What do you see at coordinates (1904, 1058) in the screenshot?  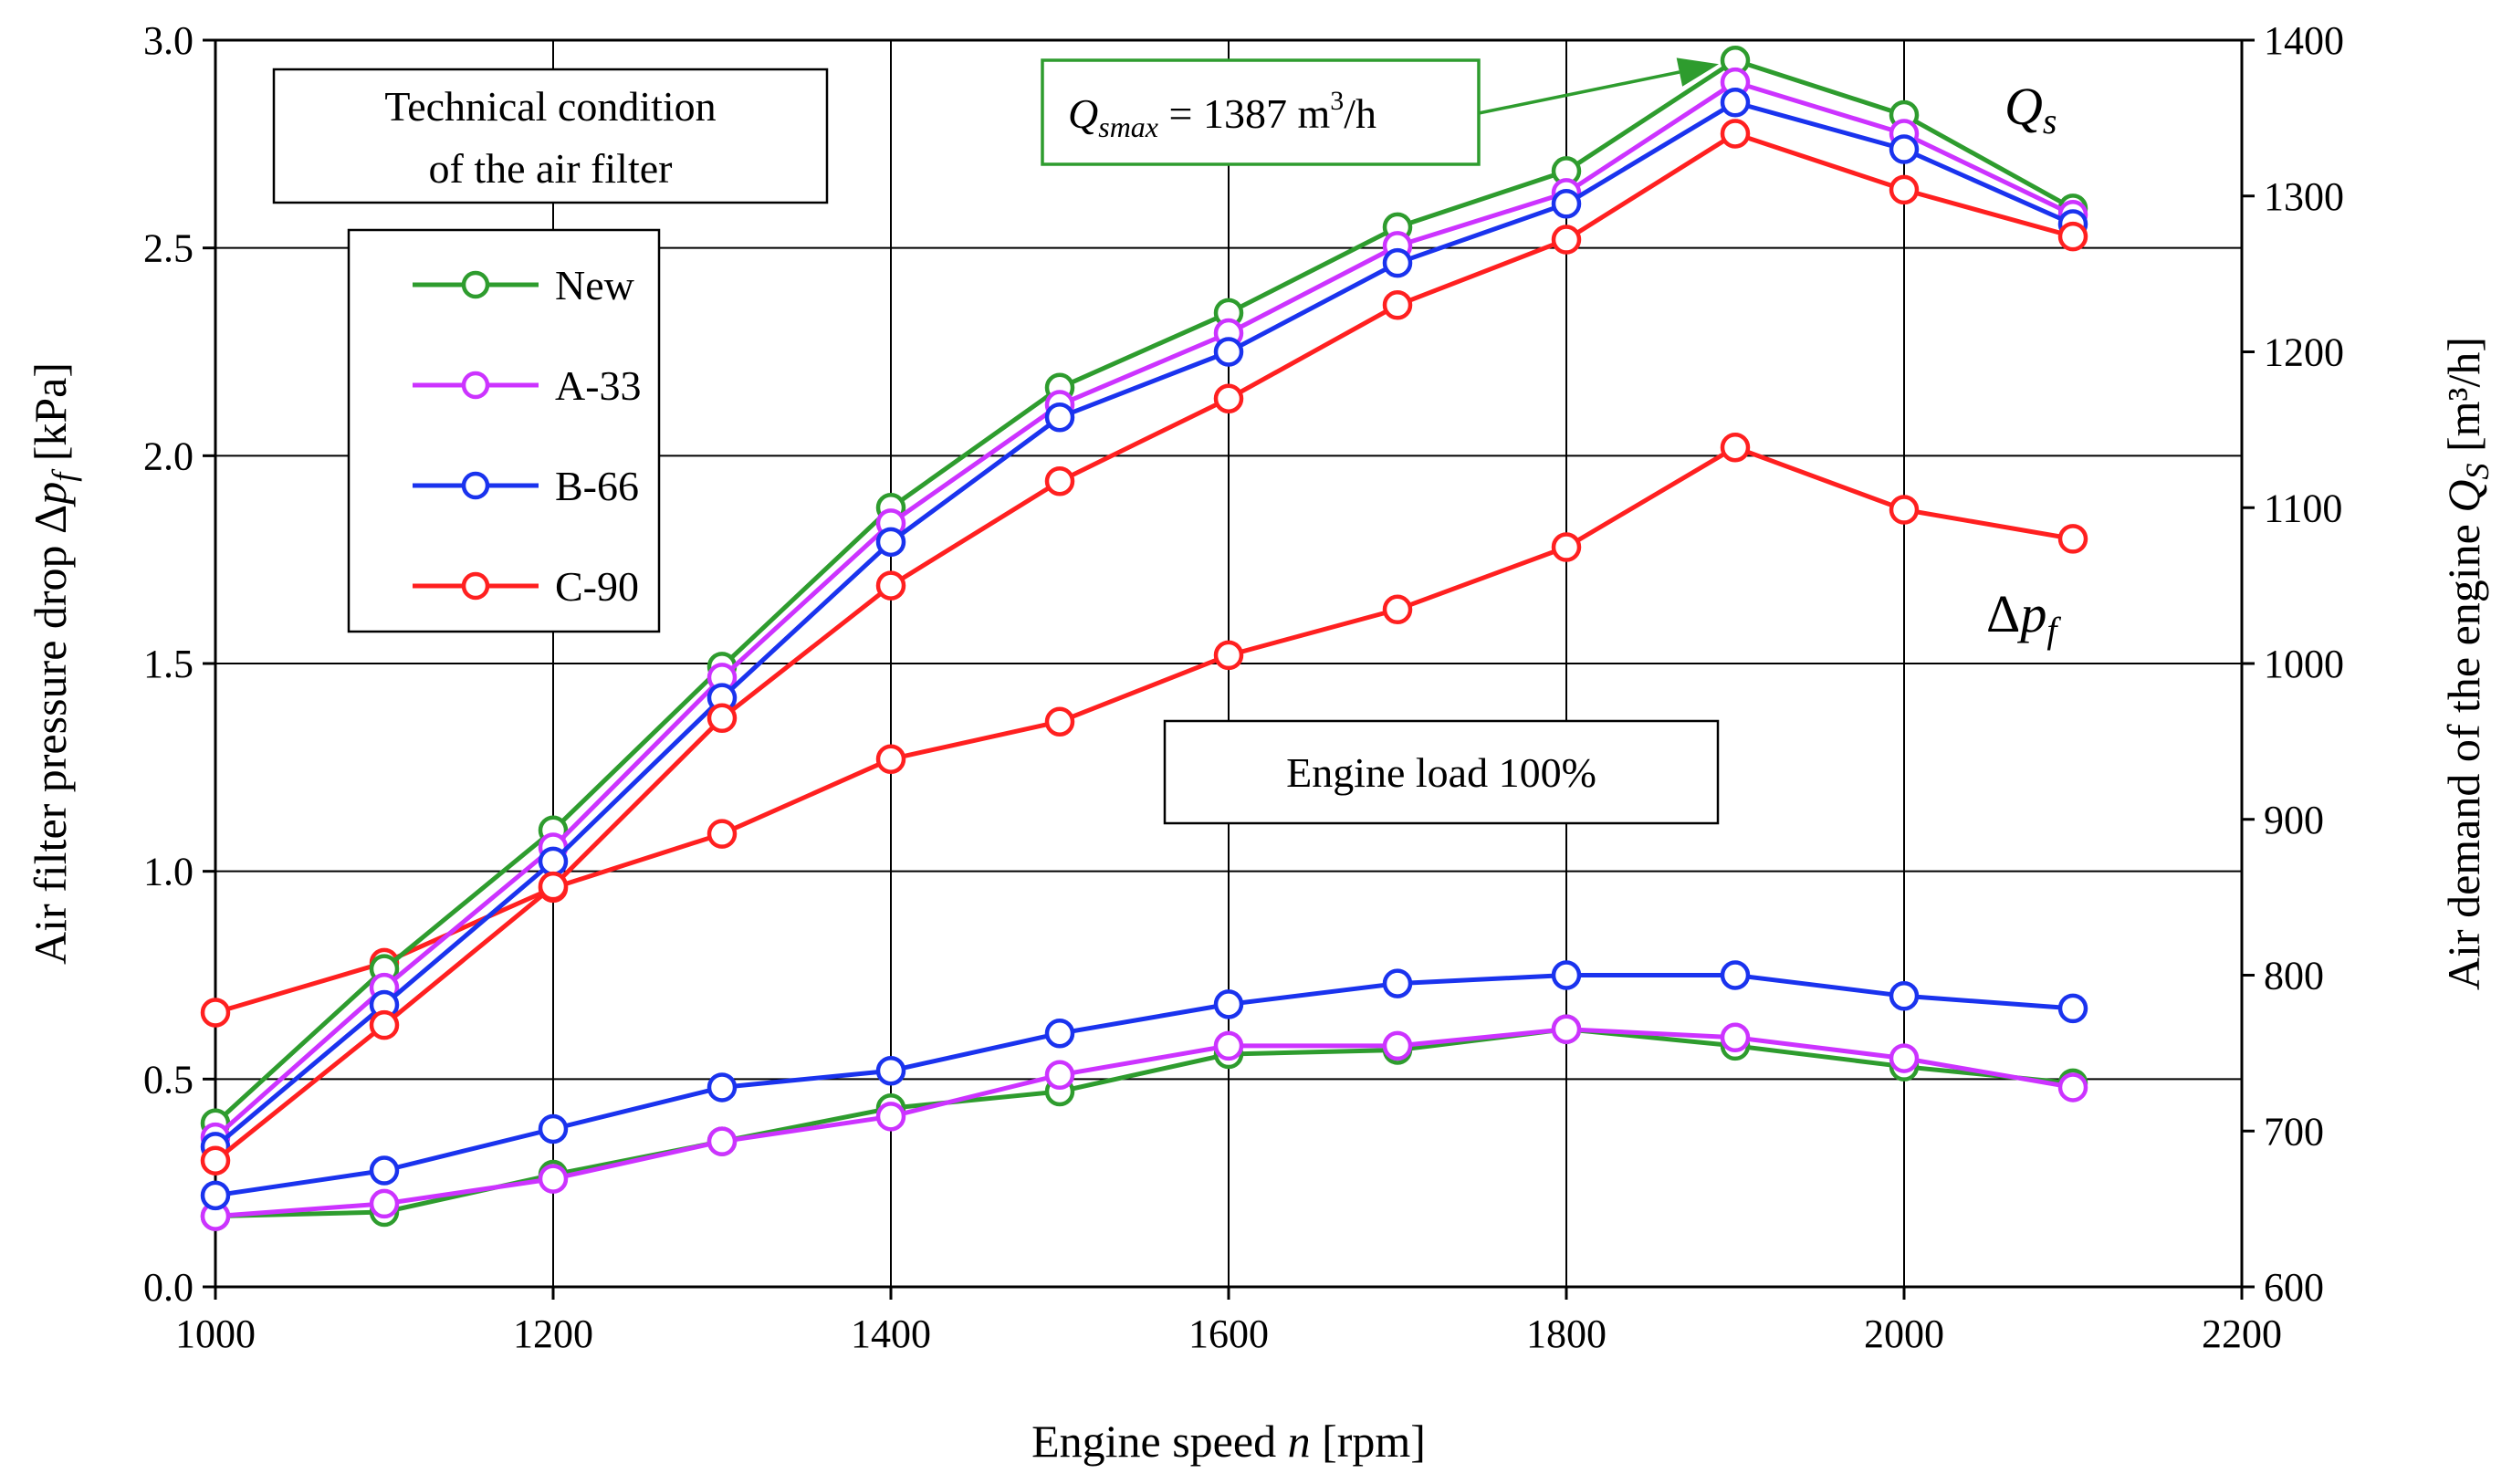 I see `dp-a-33-point-2000` at bounding box center [1904, 1058].